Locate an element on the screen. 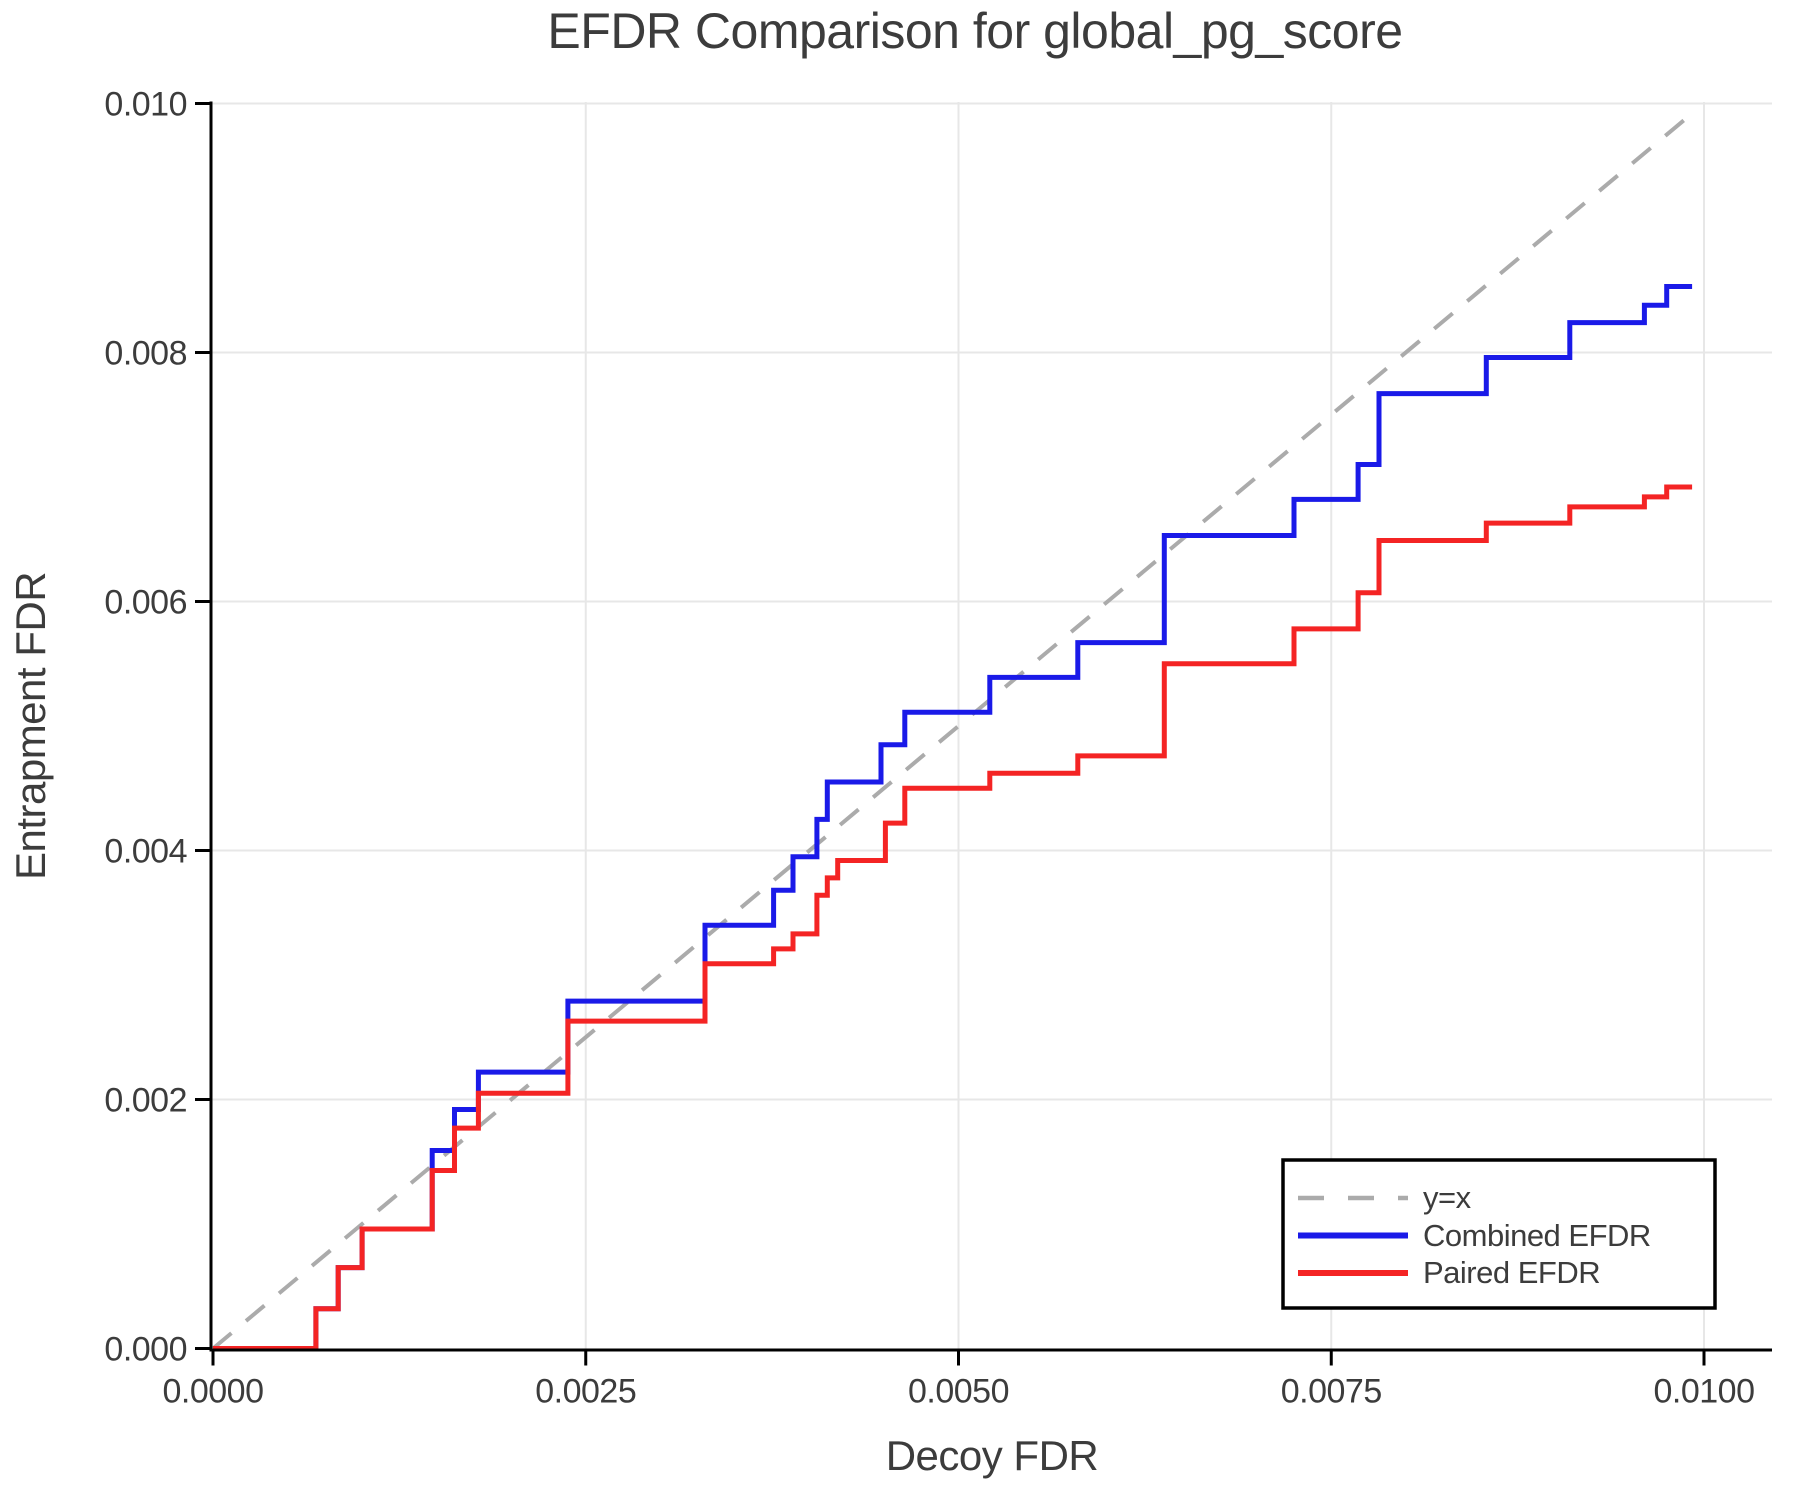 The image size is (1800, 1500). y-tick-label: 0.004 is located at coordinates (145, 852).